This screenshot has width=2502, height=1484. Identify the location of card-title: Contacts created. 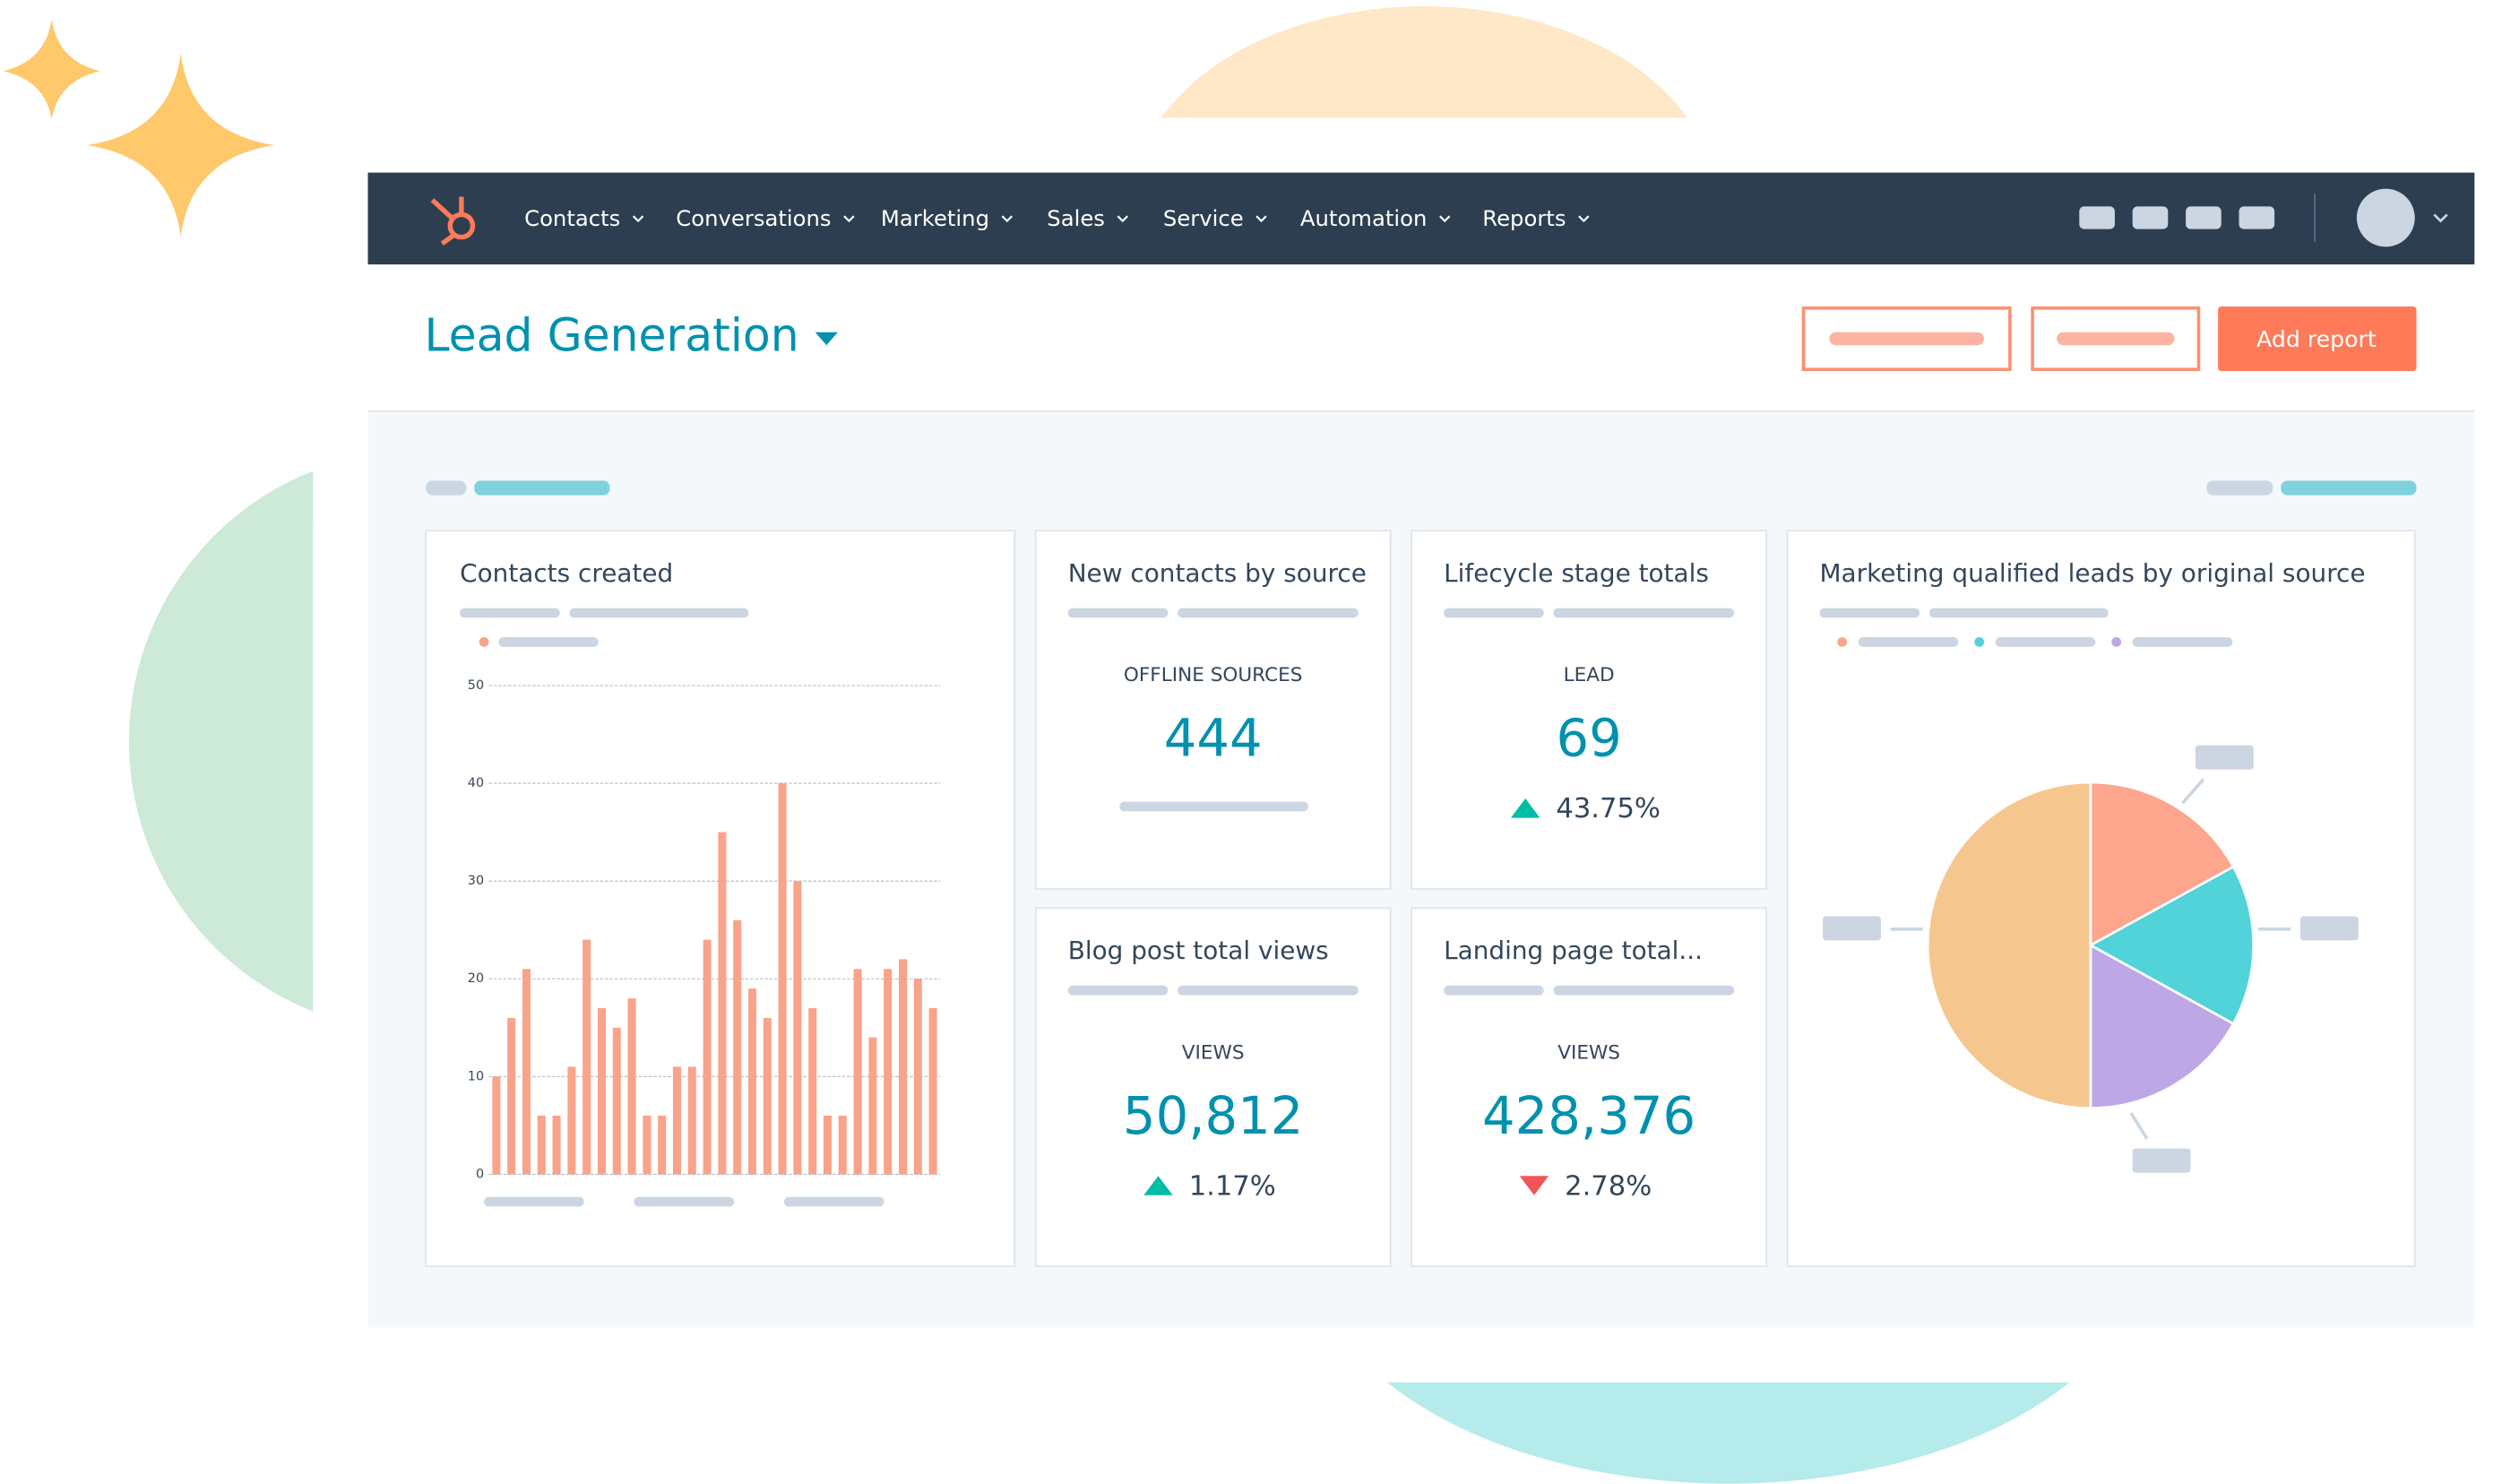
(566, 573).